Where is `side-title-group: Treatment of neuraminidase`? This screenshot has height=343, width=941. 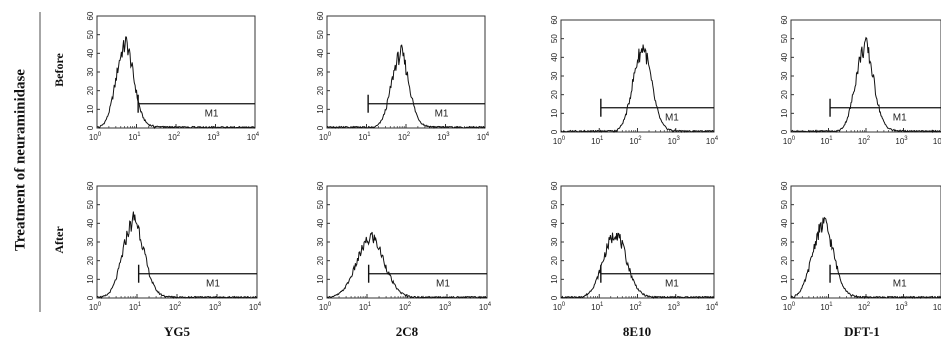
side-title-group: Treatment of neuraminidase is located at coordinates (20, 160).